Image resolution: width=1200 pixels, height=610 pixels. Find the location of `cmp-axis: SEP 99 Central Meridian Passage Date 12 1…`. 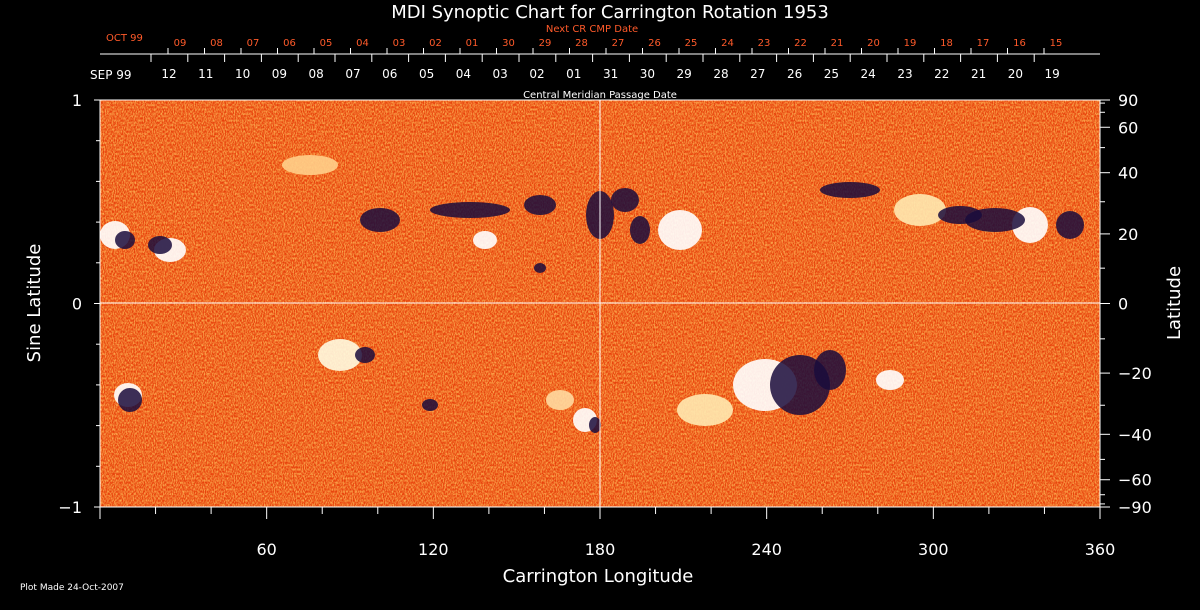

cmp-axis: SEP 99 Central Meridian Passage Date 12 1… is located at coordinates (575, 77).